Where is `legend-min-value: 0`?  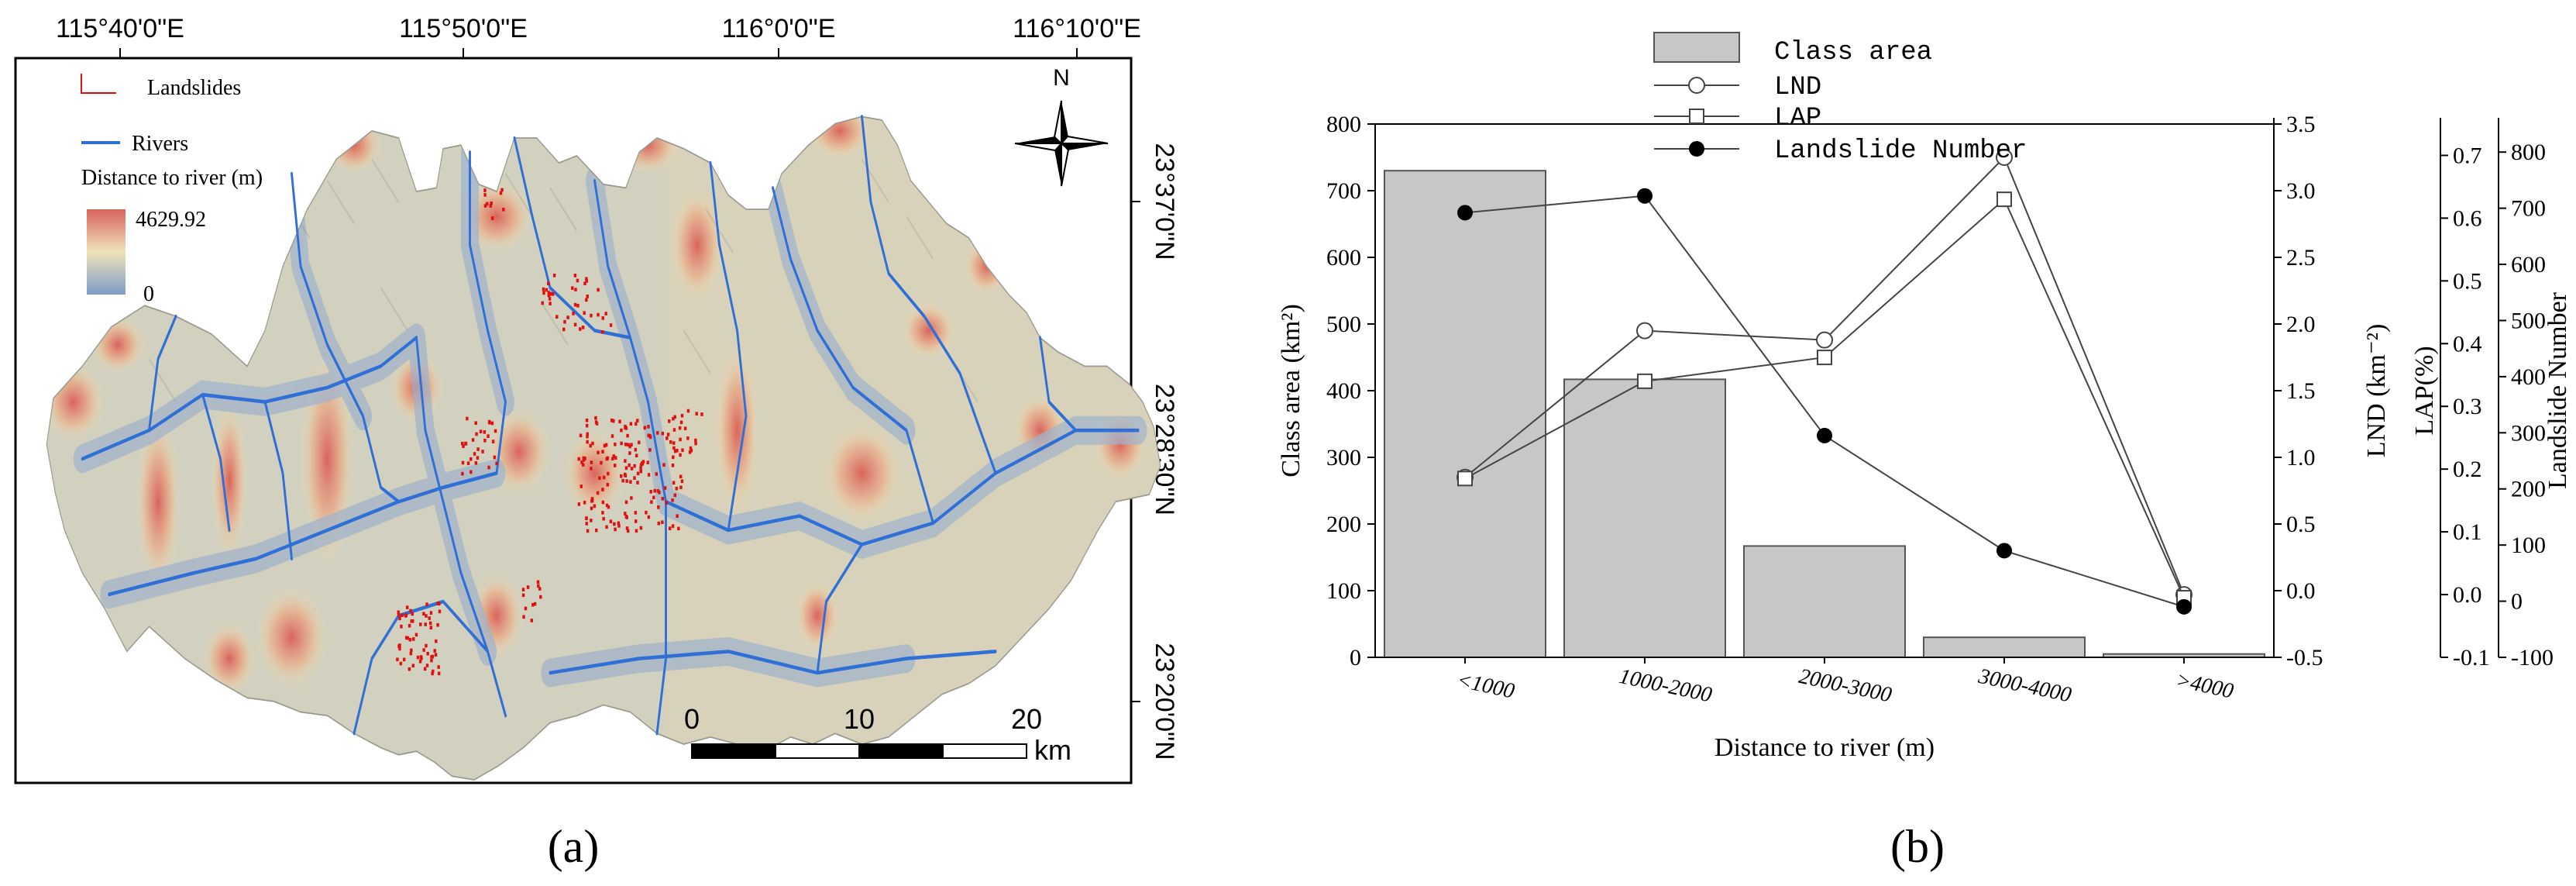 legend-min-value: 0 is located at coordinates (148, 294).